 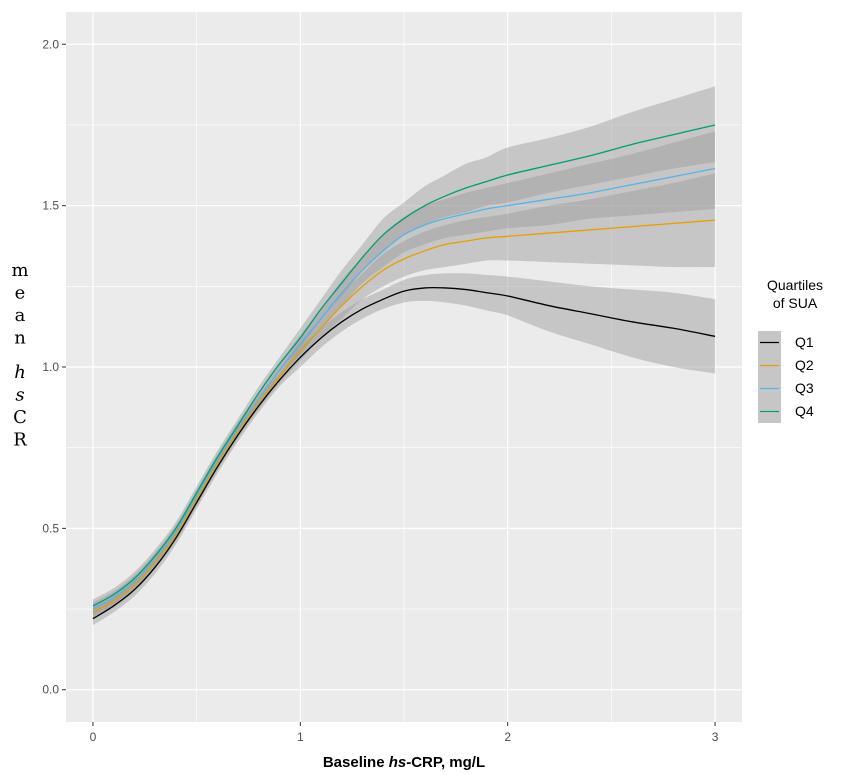 I want to click on x-axis: 0 1 2 3, so click(x=404, y=733).